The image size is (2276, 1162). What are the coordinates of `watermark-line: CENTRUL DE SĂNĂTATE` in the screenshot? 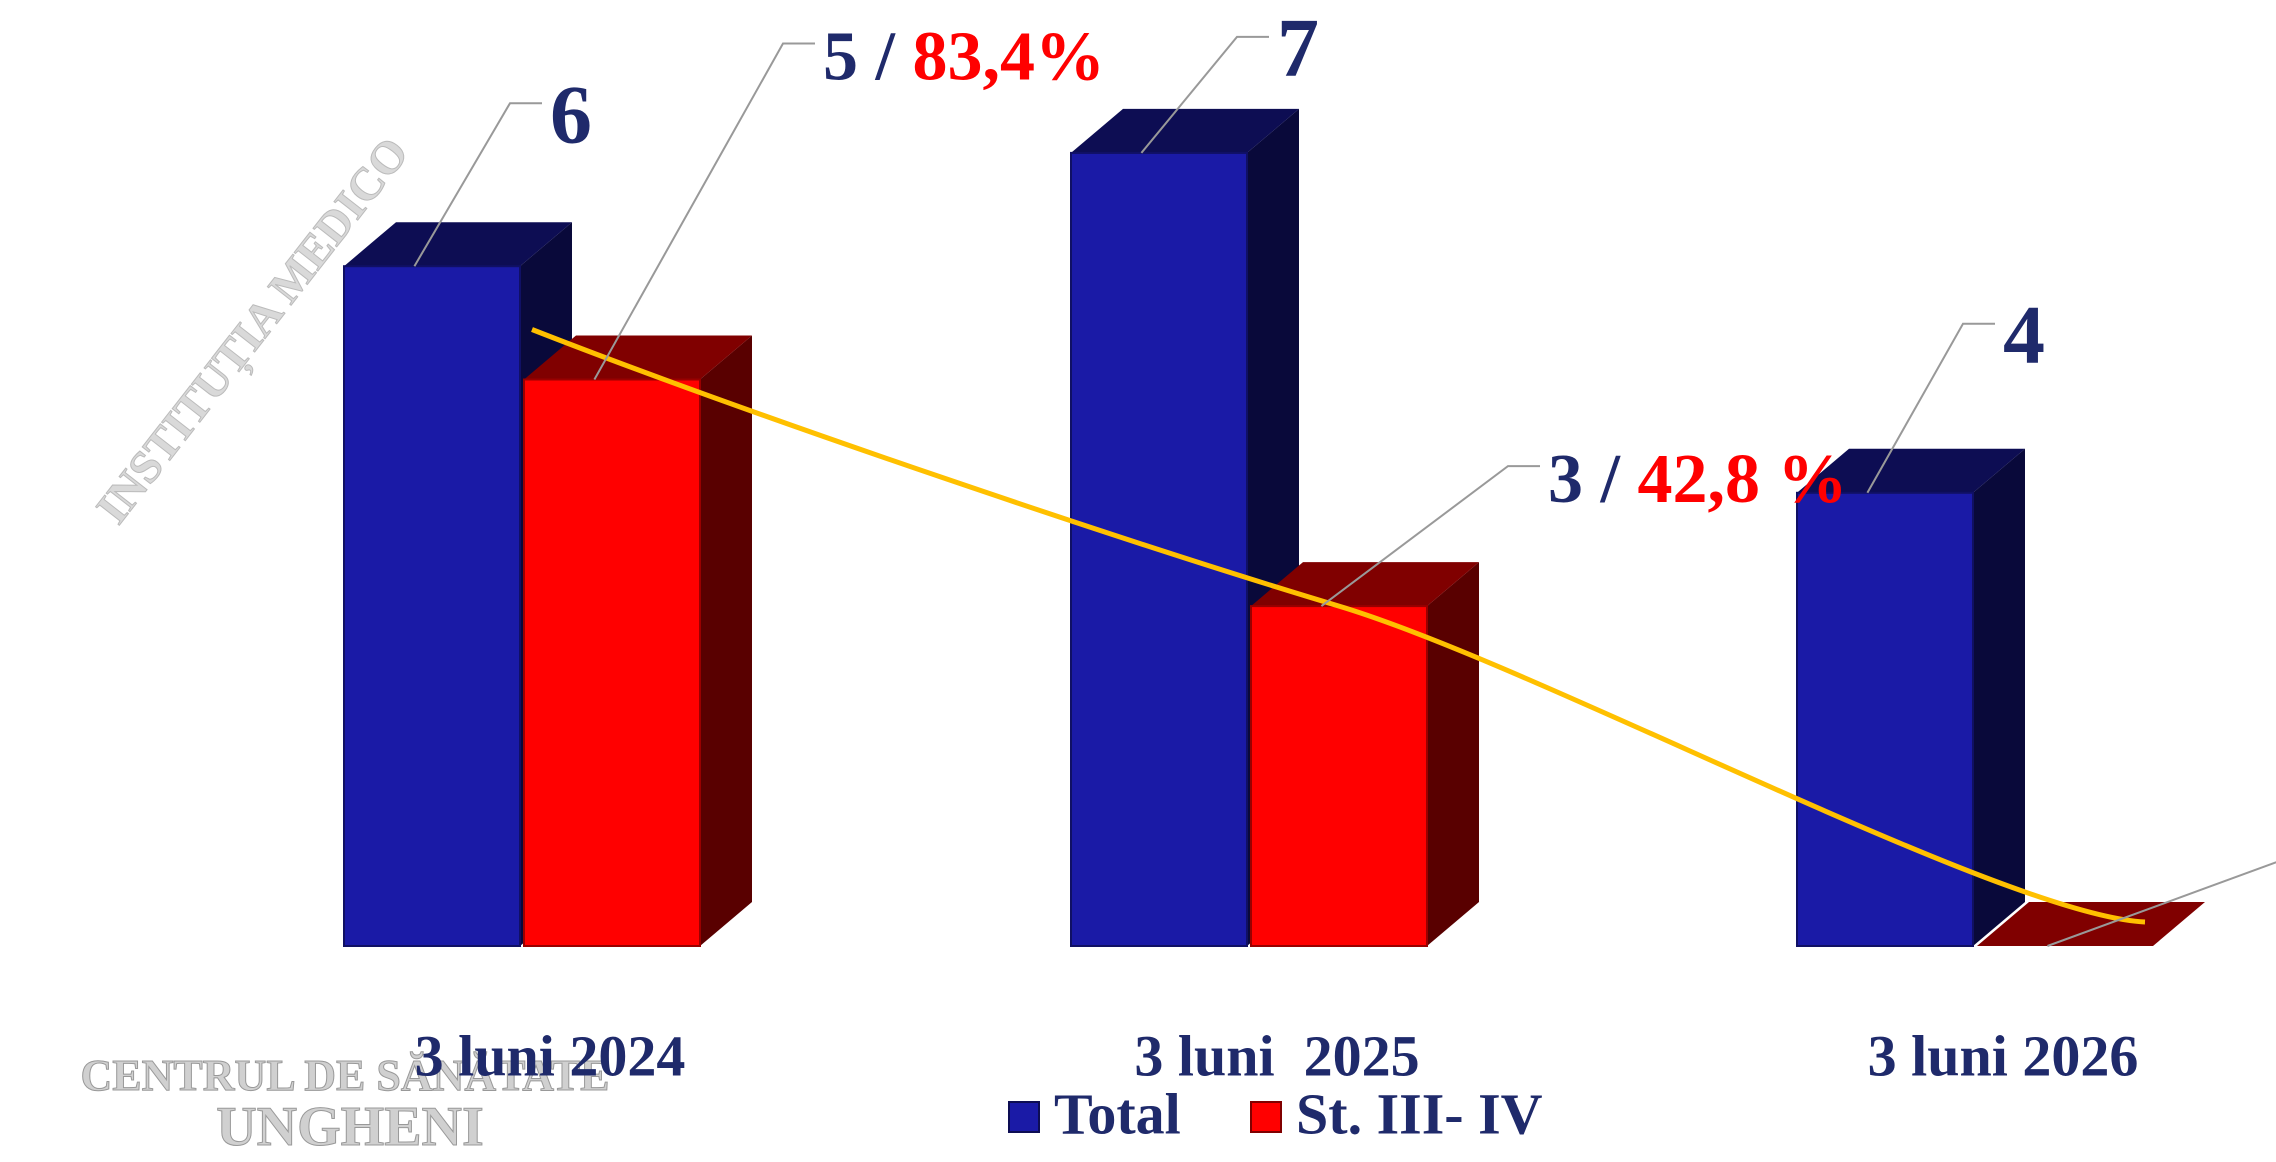 It's located at (345, 1075).